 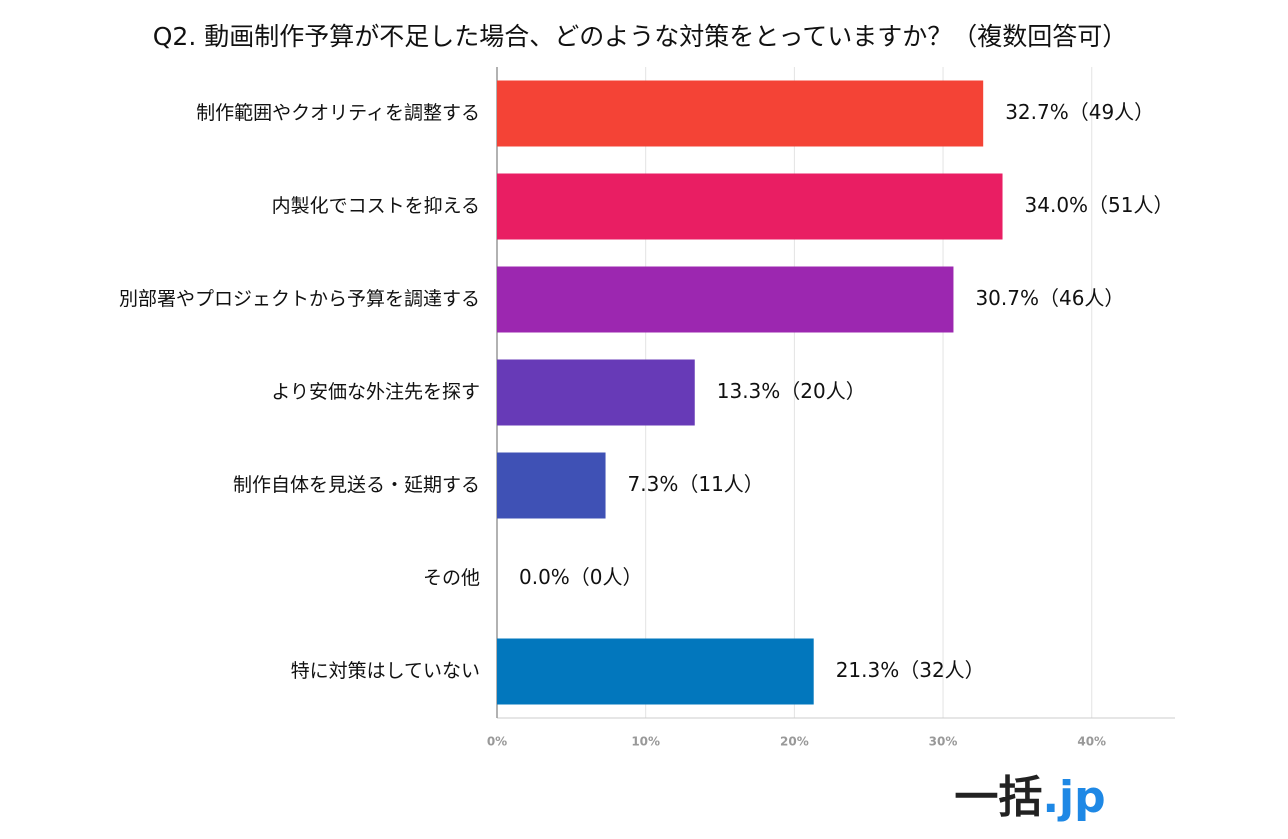 I want to click on x-tick-label: 30%, so click(x=943, y=742).